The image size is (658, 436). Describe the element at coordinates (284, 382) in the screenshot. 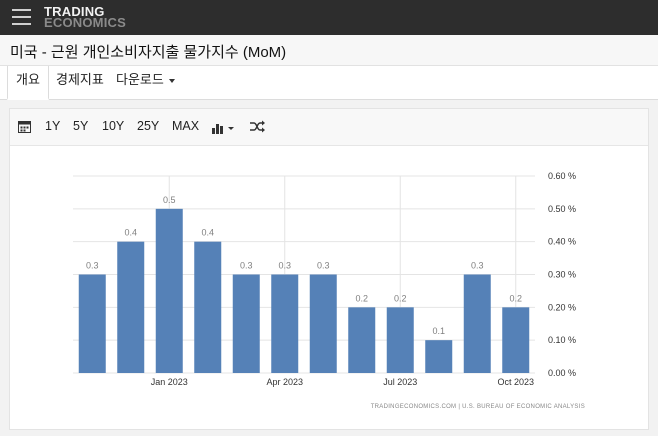

I see `x-tick-label: Apr 2023` at that location.